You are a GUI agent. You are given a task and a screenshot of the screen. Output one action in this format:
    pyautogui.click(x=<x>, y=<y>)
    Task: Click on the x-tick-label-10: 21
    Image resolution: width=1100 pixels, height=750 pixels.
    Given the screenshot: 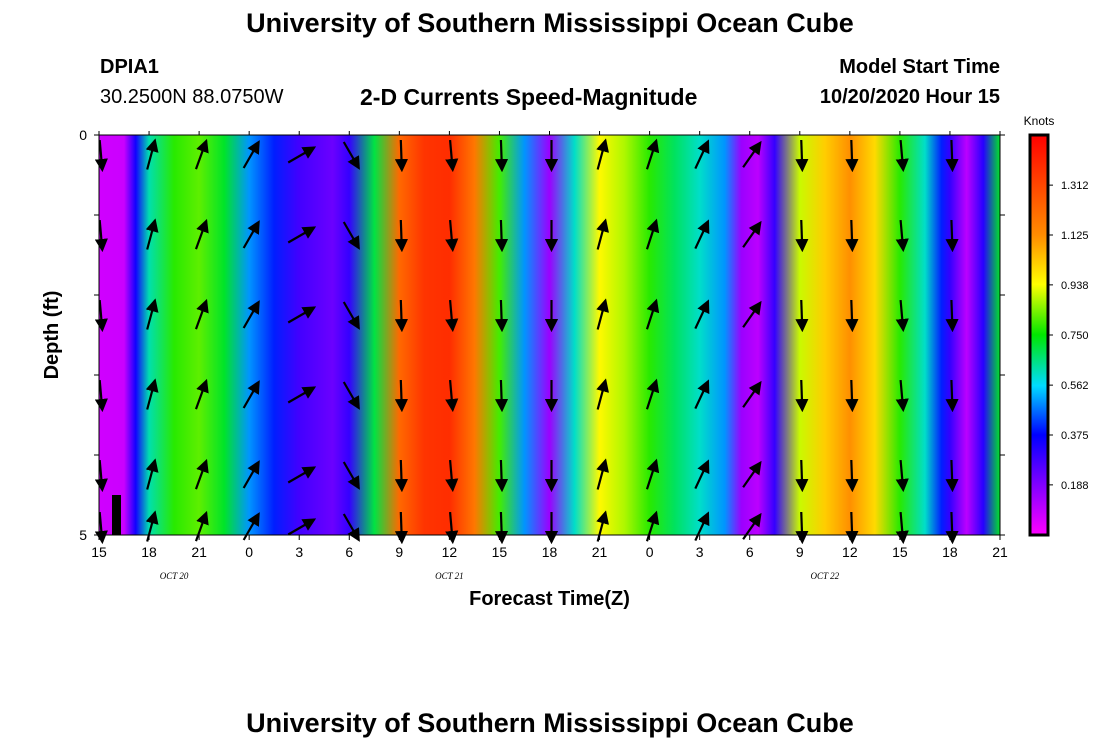 What is the action you would take?
    pyautogui.click(x=600, y=552)
    